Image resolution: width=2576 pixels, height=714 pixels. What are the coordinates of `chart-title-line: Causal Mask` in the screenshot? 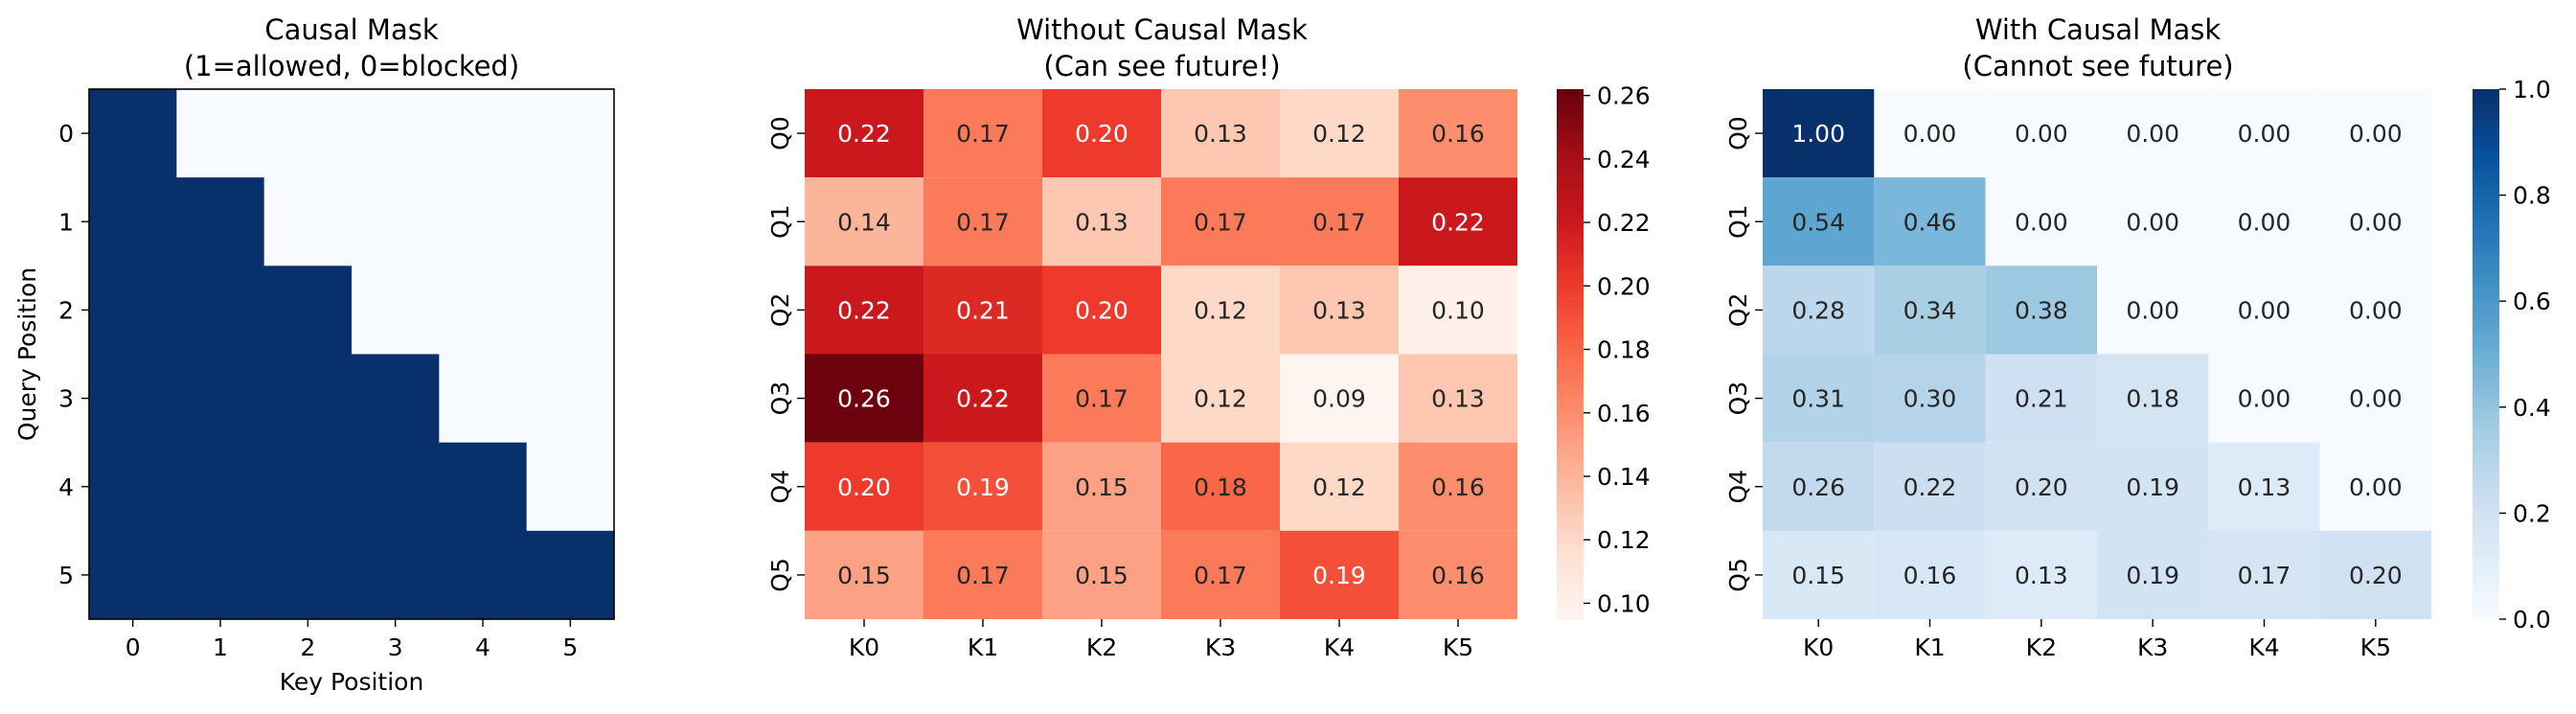 It's located at (351, 30).